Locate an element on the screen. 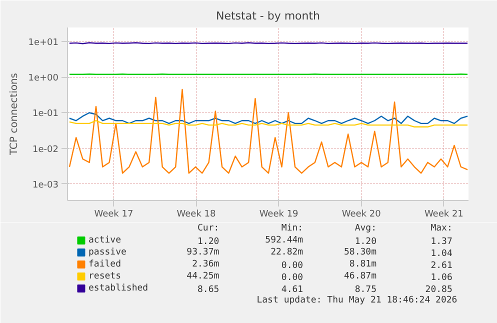 Image resolution: width=497 pixels, height=323 pixels. text: 44.25m 0.00 46.87m 1.06 is located at coordinates (319, 277).